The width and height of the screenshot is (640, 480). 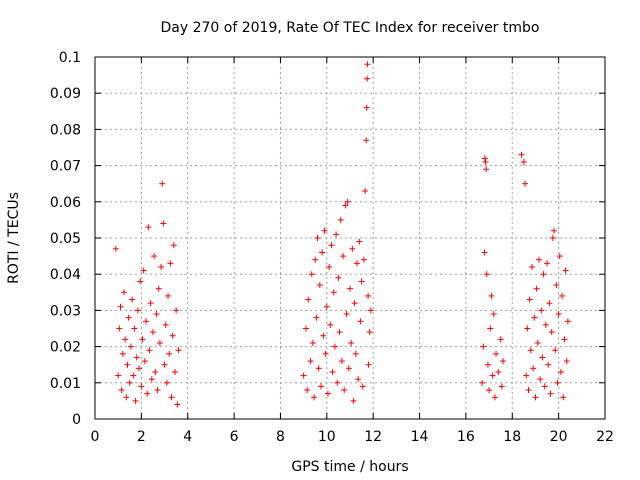 I want to click on x-tick-label: 14, so click(x=420, y=437).